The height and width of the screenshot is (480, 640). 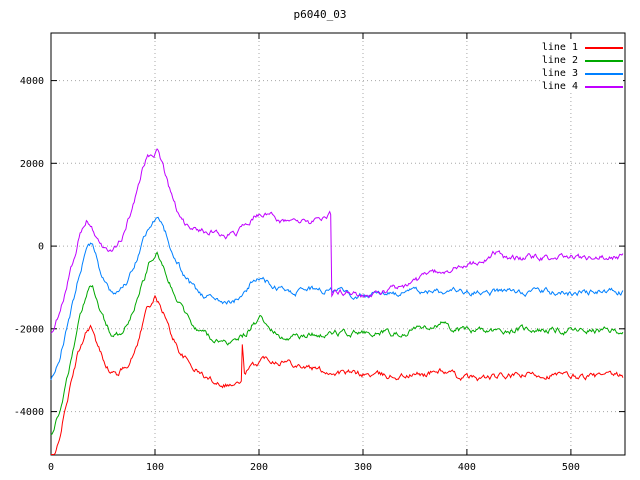 I want to click on x-tick-labels: 0 100 200 300 400 500, so click(x=314, y=467).